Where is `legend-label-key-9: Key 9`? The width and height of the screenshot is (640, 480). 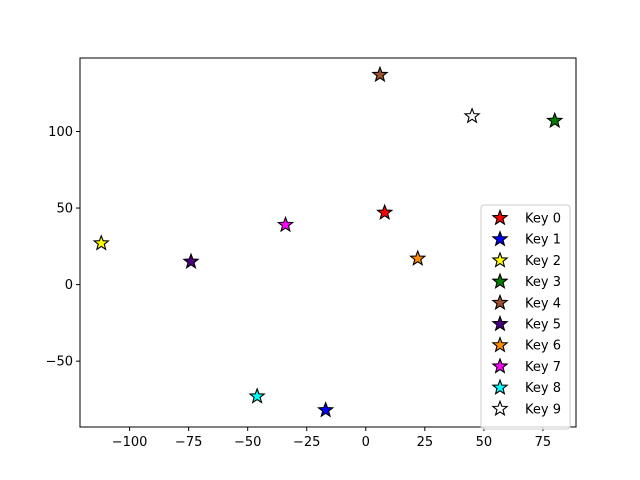
legend-label-key-9: Key 9 is located at coordinates (543, 409).